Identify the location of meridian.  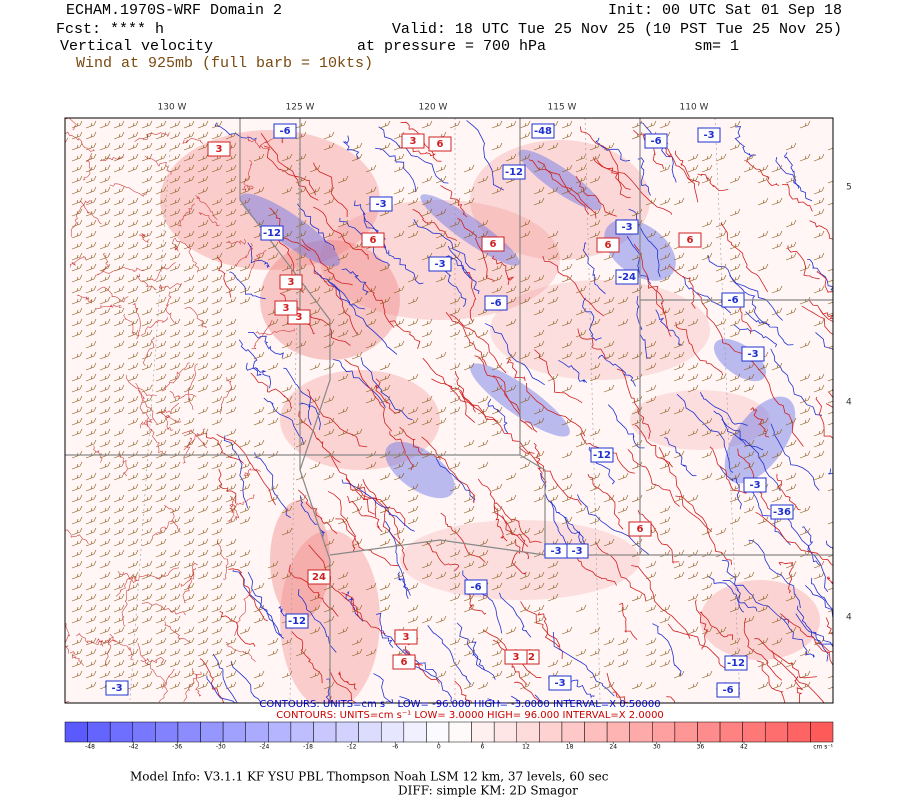
(727, 409).